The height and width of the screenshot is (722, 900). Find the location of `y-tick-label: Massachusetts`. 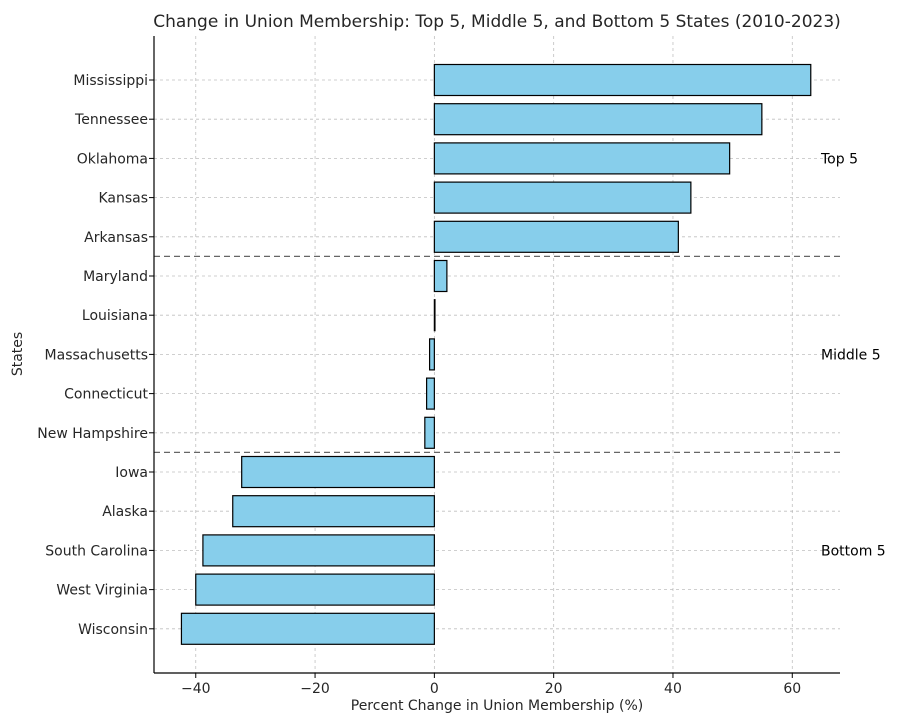

y-tick-label: Massachusetts is located at coordinates (96, 355).